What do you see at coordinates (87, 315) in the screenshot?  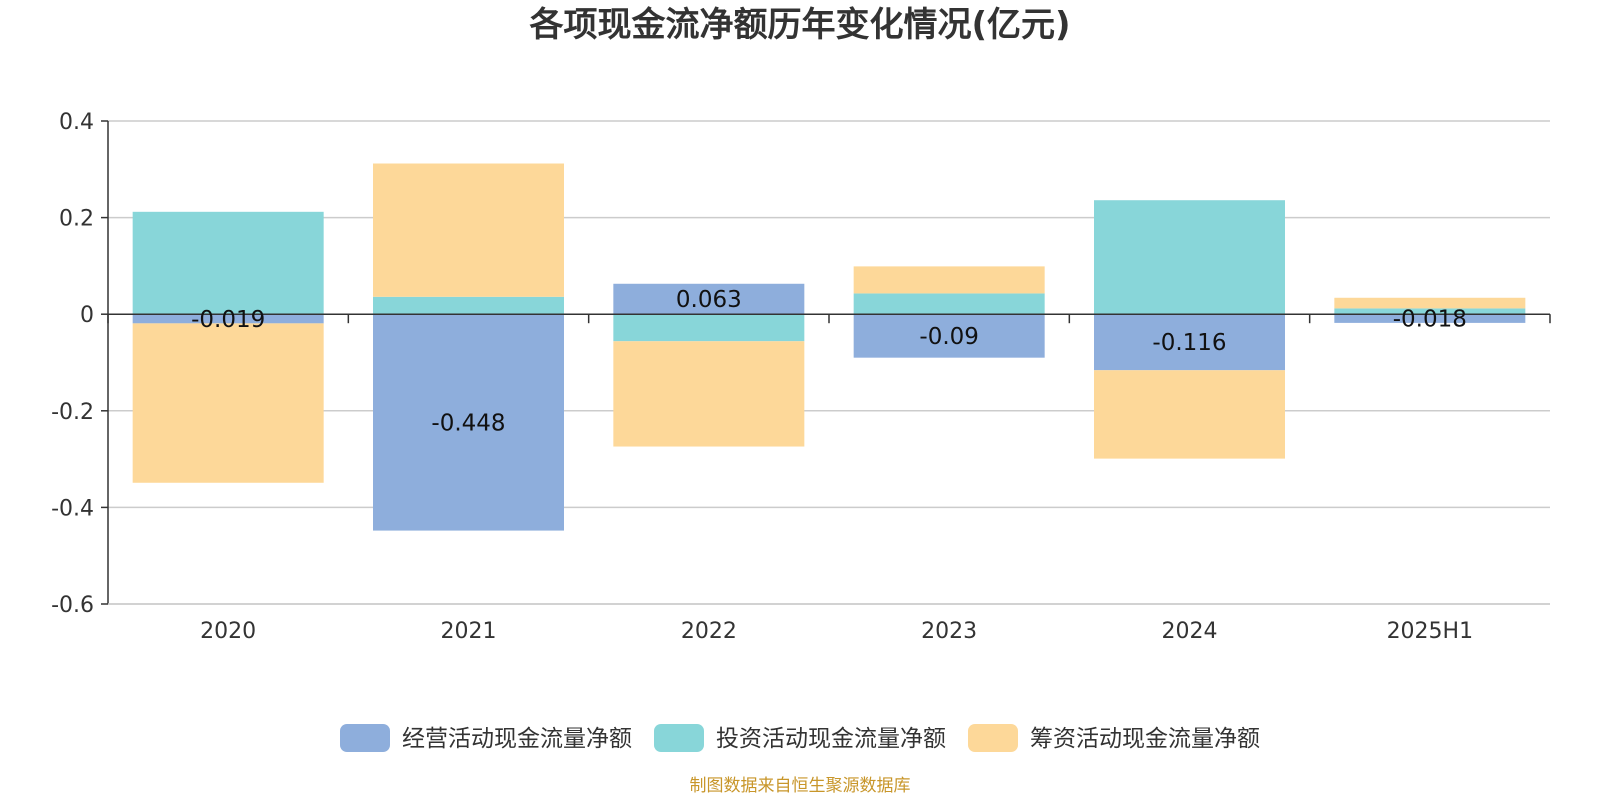 I see `y-tick-label: 0` at bounding box center [87, 315].